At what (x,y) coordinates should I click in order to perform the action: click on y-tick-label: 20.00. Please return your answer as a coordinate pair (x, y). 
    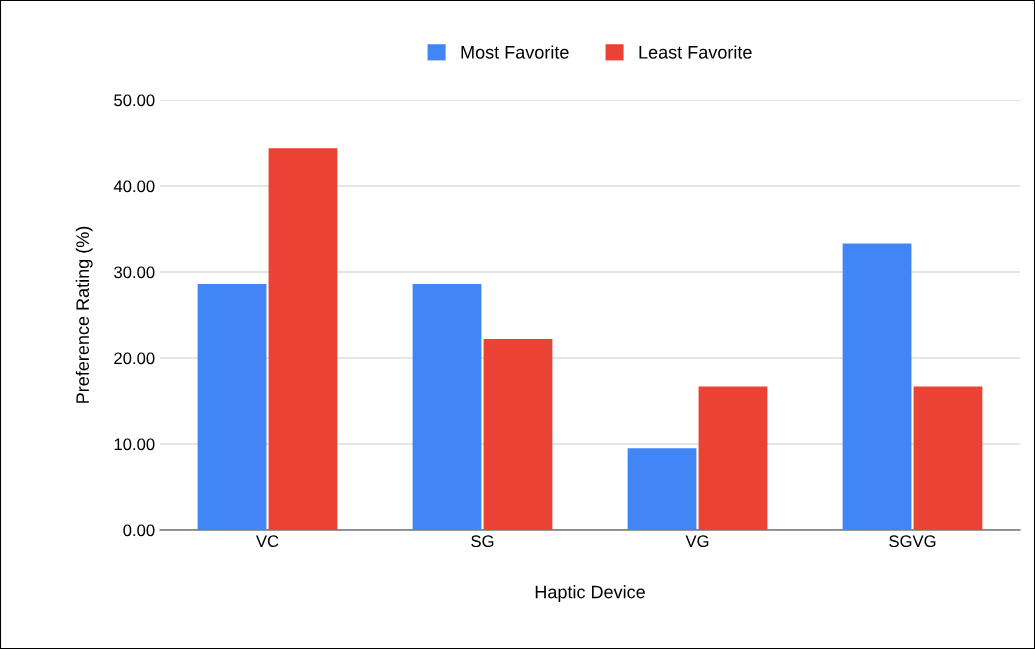
    Looking at the image, I should click on (134, 358).